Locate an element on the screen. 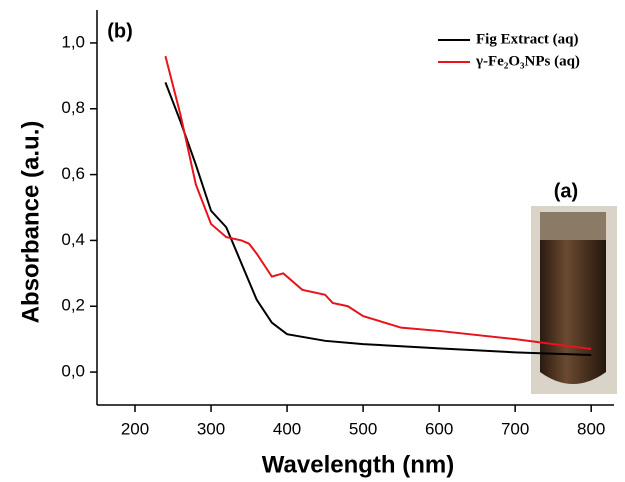  x-tick-label: 700 is located at coordinates (515, 428).